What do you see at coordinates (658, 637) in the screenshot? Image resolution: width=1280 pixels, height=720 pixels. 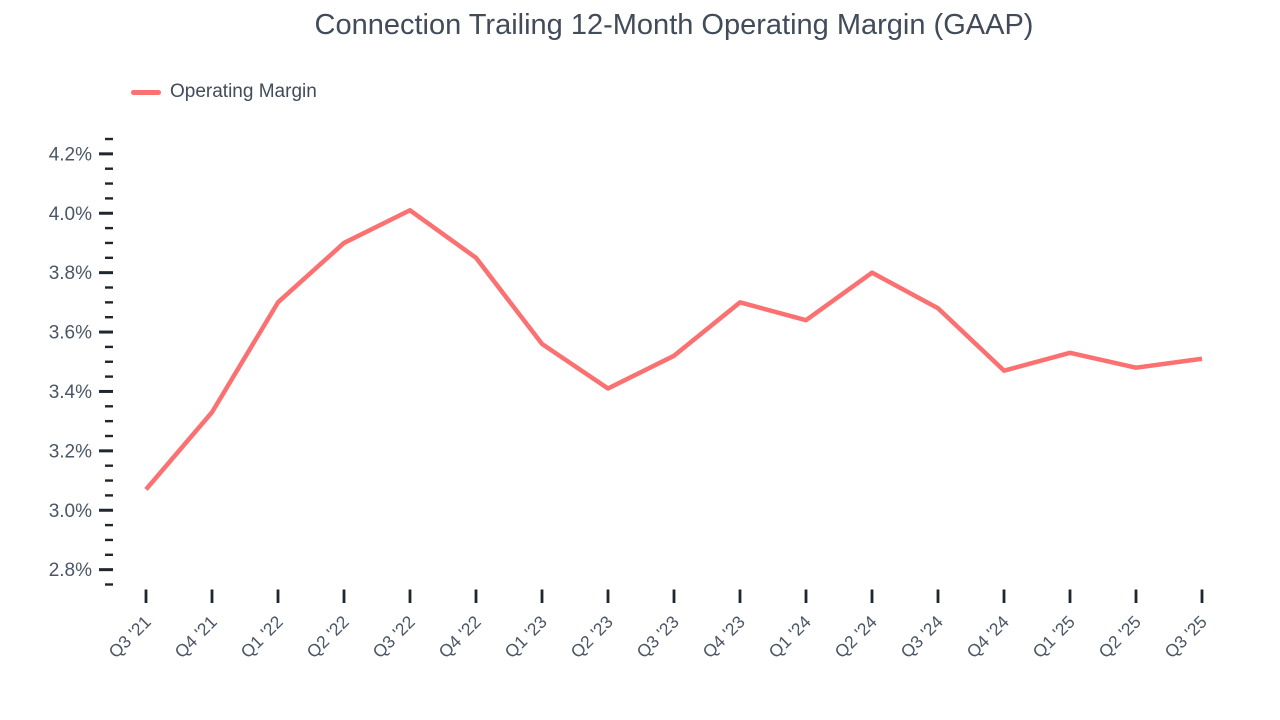 I see `x-tick-label: Q3 '23` at bounding box center [658, 637].